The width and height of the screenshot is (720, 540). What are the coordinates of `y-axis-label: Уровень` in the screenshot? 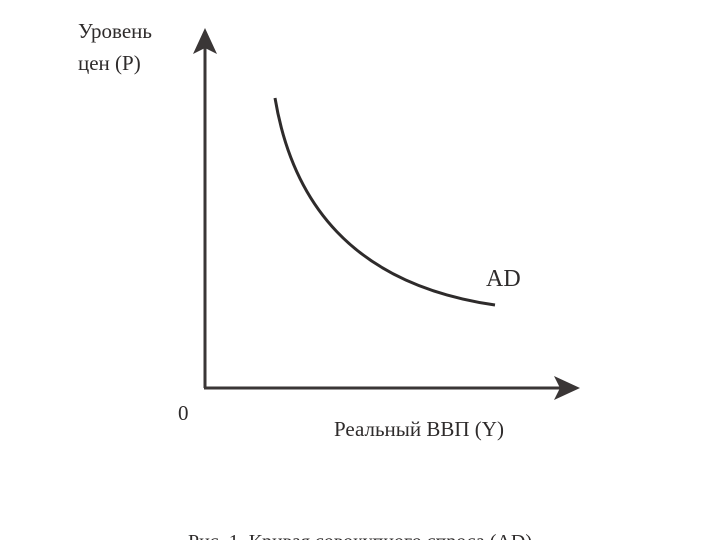 It's located at (115, 31).